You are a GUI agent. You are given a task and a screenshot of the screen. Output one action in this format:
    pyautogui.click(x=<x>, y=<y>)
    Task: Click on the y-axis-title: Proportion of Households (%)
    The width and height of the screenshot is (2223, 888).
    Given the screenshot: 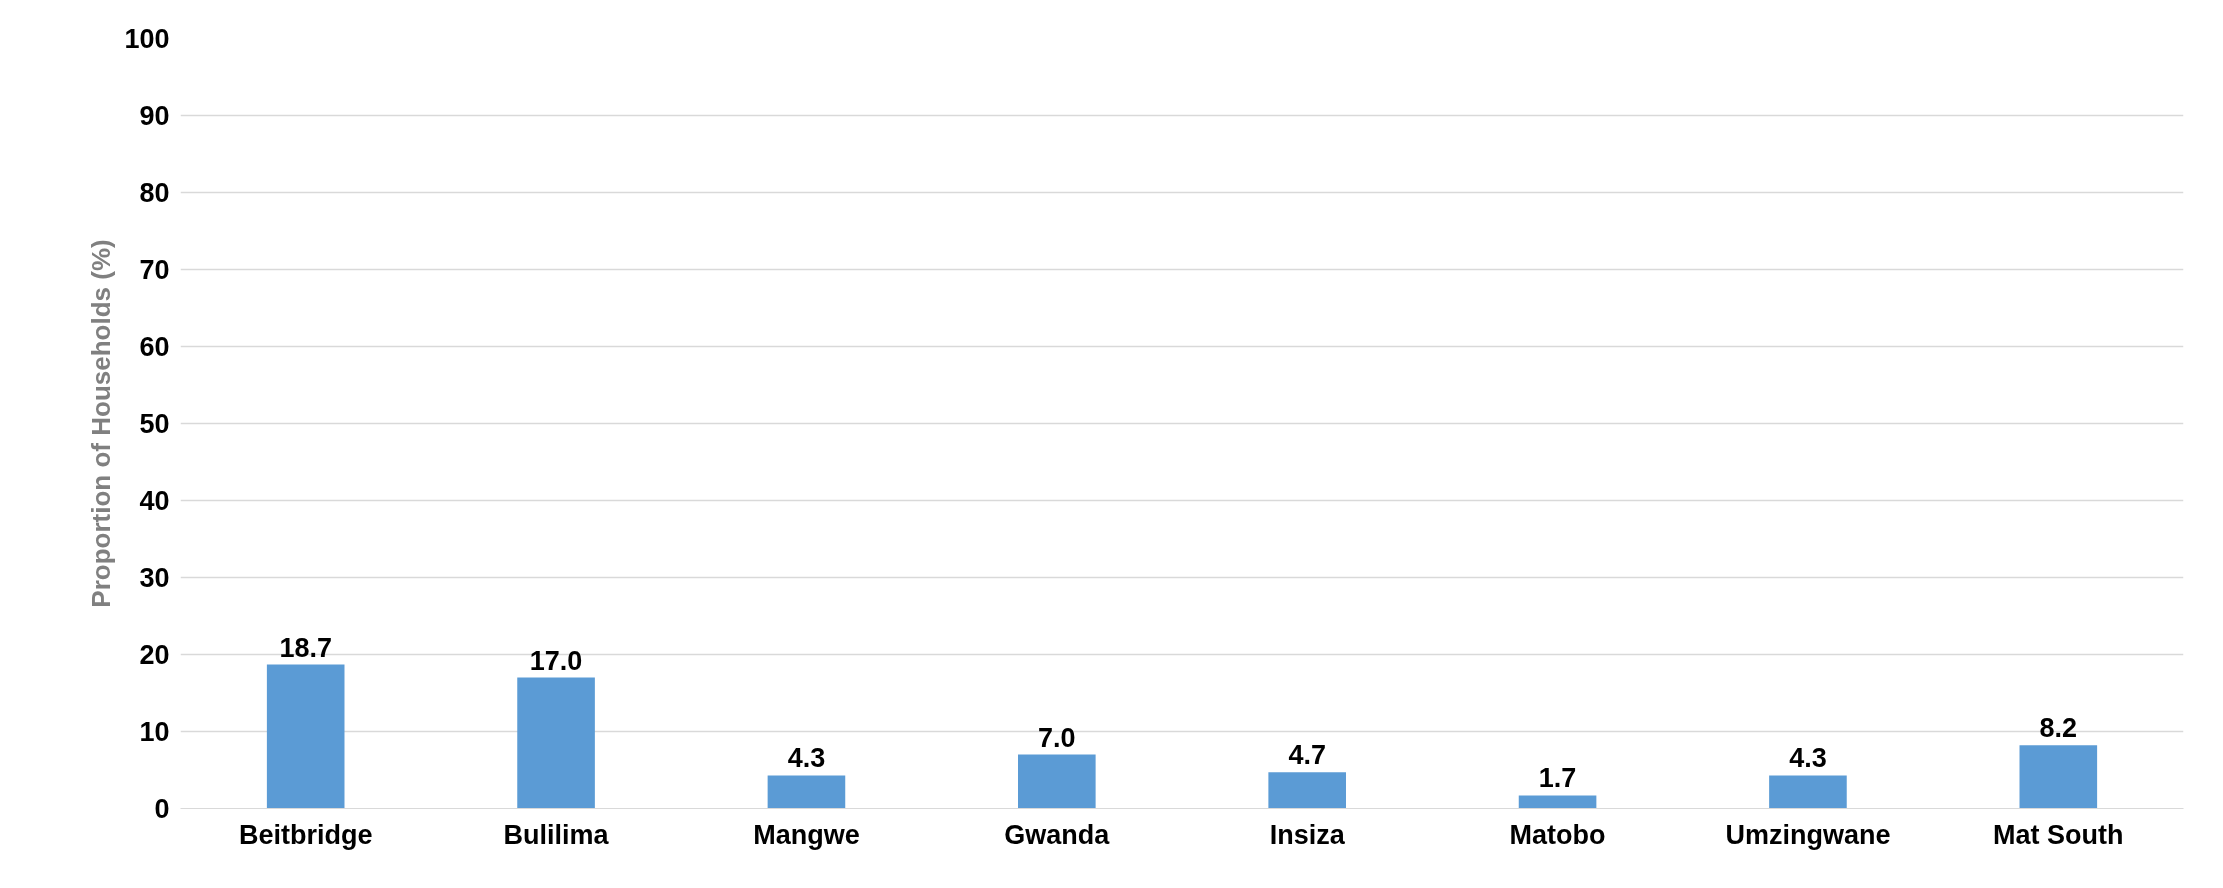 What is the action you would take?
    pyautogui.click(x=101, y=423)
    